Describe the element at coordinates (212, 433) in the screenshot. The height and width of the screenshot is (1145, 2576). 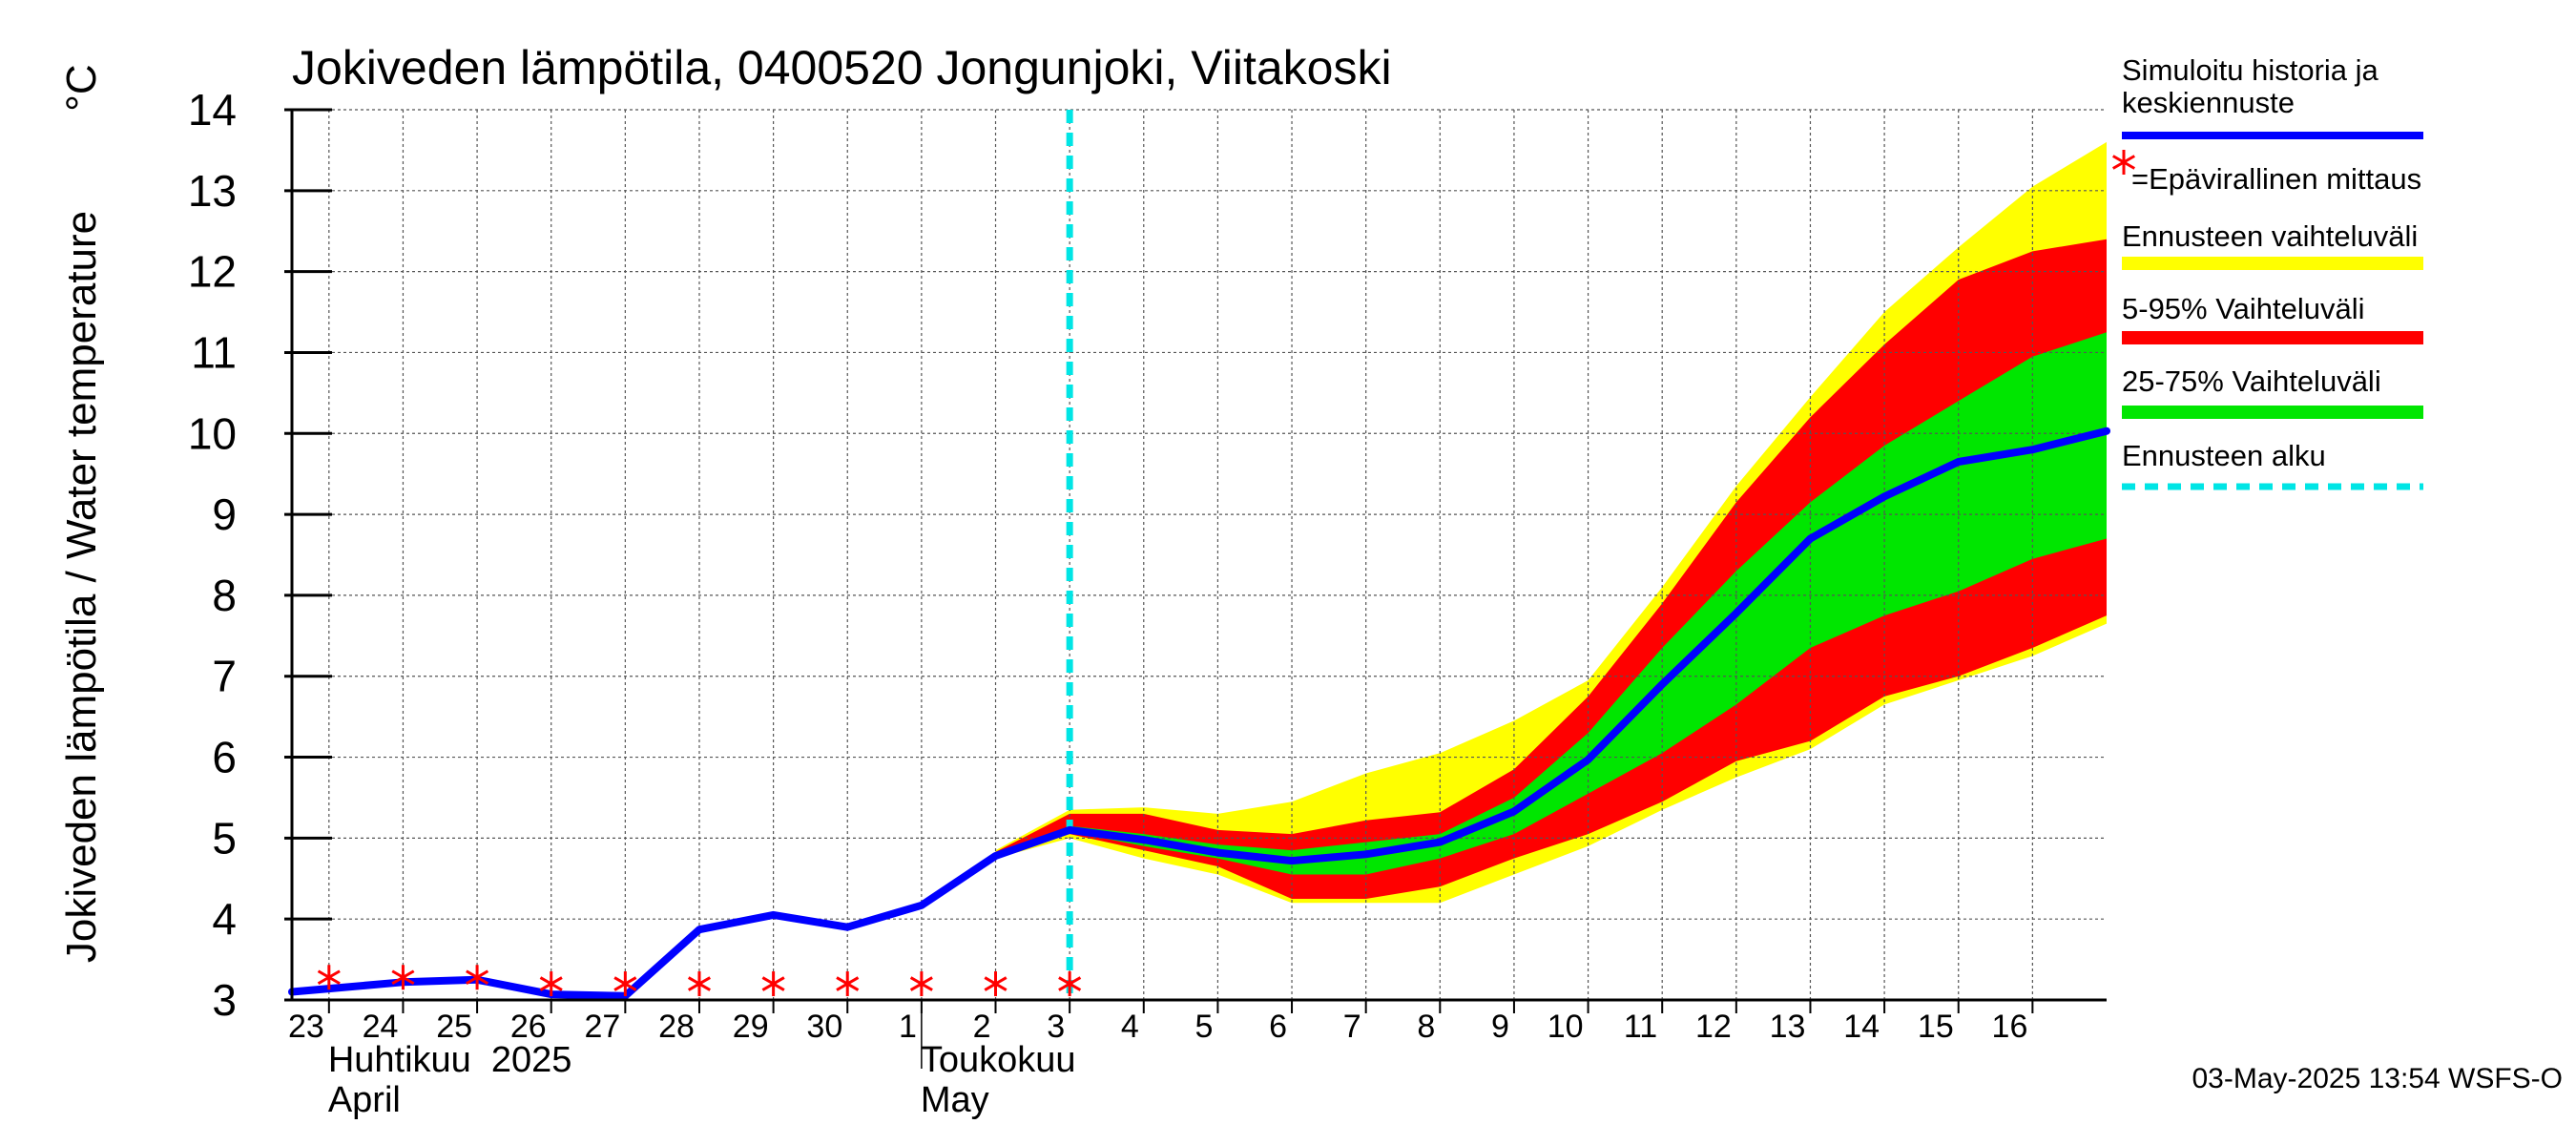
I see `y-tick-label-7: 10` at that location.